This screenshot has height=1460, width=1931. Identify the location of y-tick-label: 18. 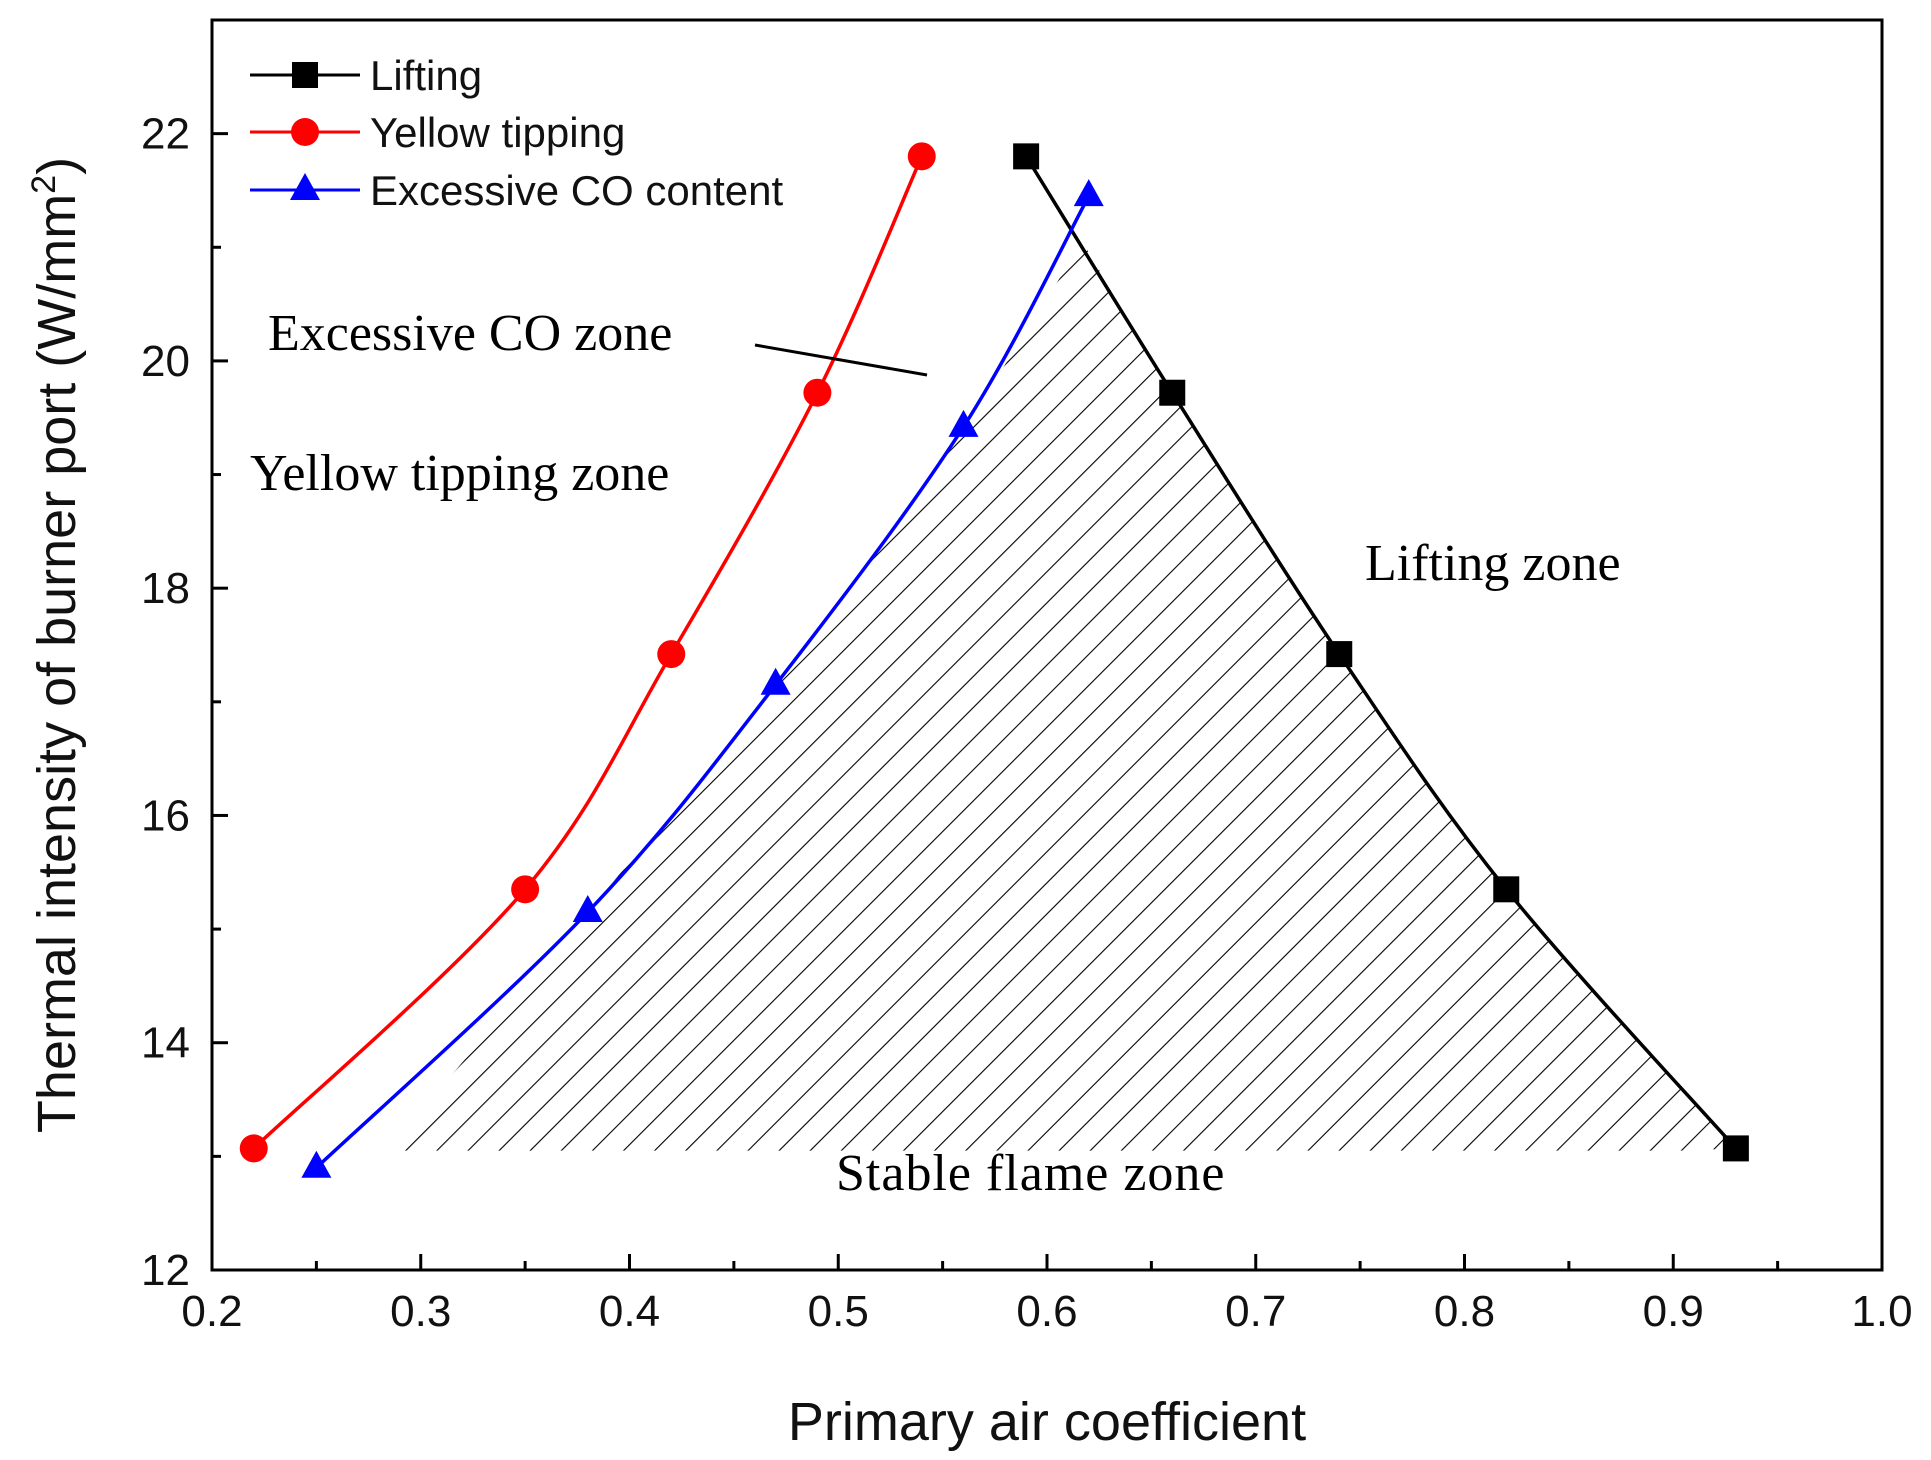
(165, 588).